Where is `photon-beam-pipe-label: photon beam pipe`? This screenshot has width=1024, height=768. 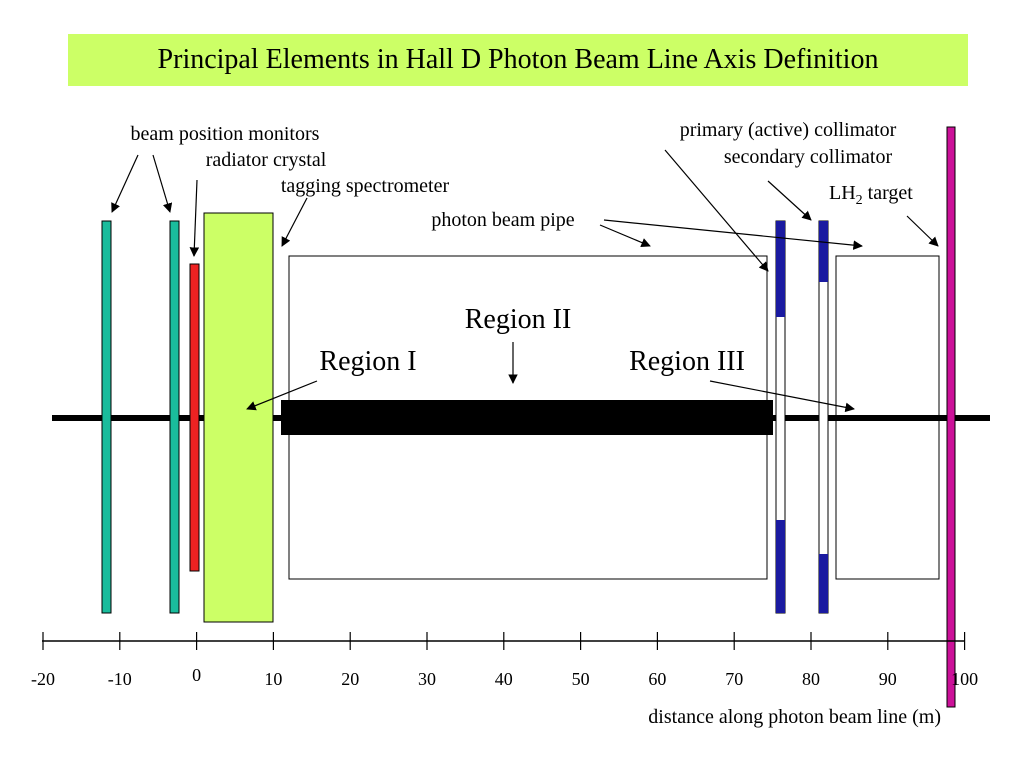 photon-beam-pipe-label: photon beam pipe is located at coordinates (502, 220).